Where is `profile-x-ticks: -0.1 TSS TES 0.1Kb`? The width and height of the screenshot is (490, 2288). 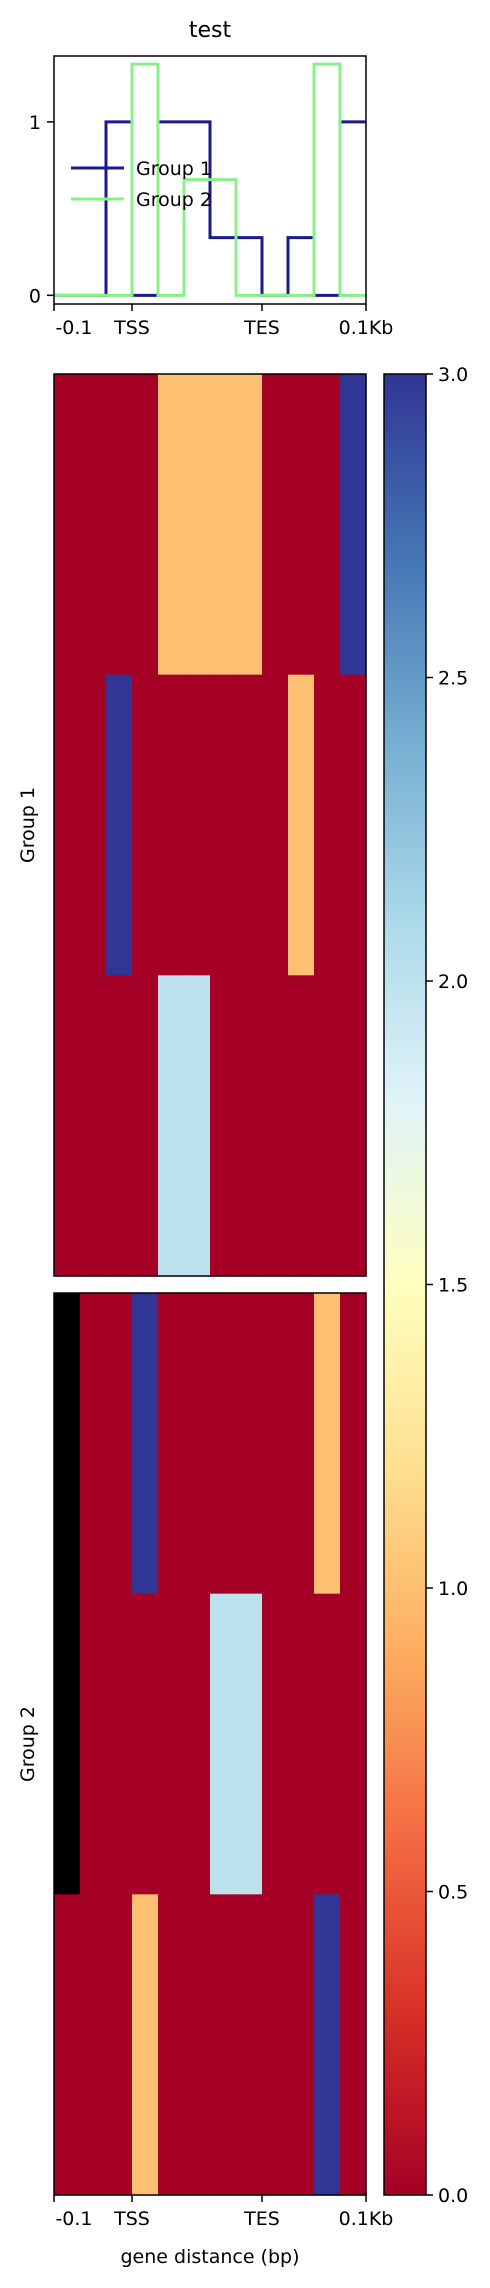
profile-x-ticks: -0.1 TSS TES 0.1Kb is located at coordinates (223, 321).